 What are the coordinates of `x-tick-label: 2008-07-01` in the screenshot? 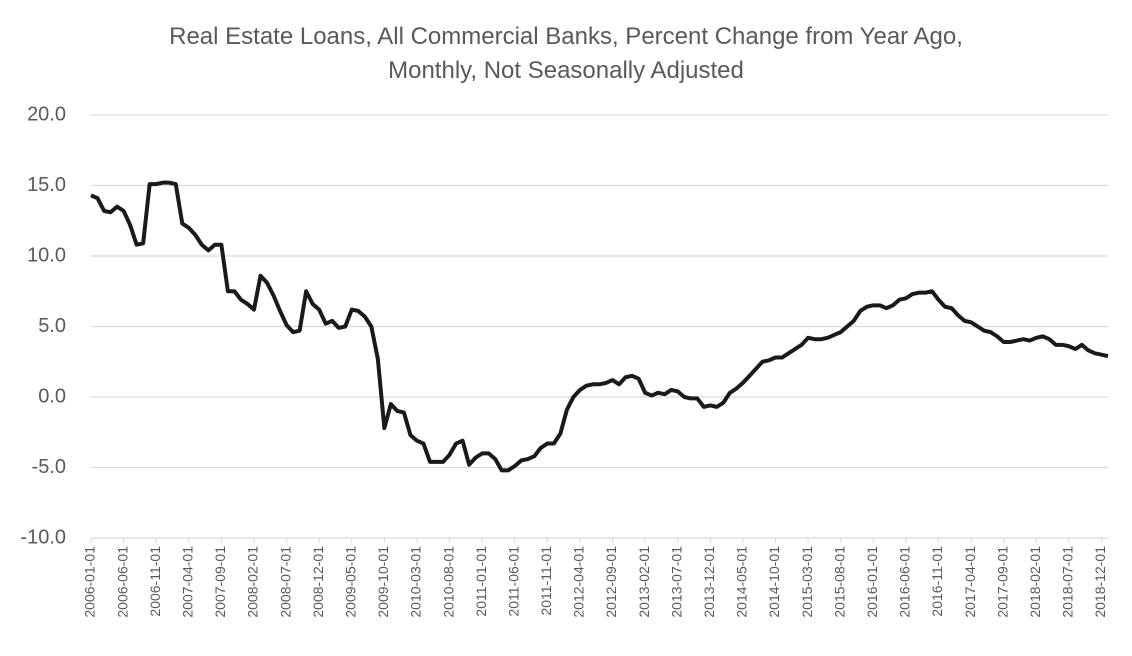 It's located at (285, 582).